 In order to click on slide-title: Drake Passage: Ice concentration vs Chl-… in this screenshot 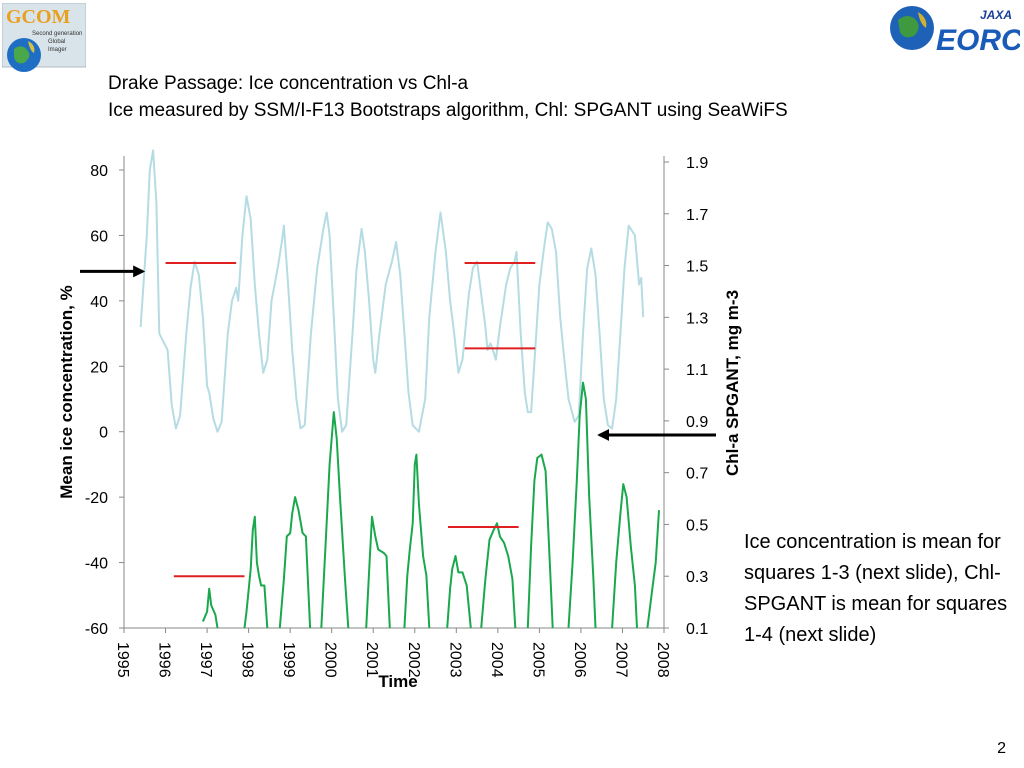, I will do `click(448, 97)`.